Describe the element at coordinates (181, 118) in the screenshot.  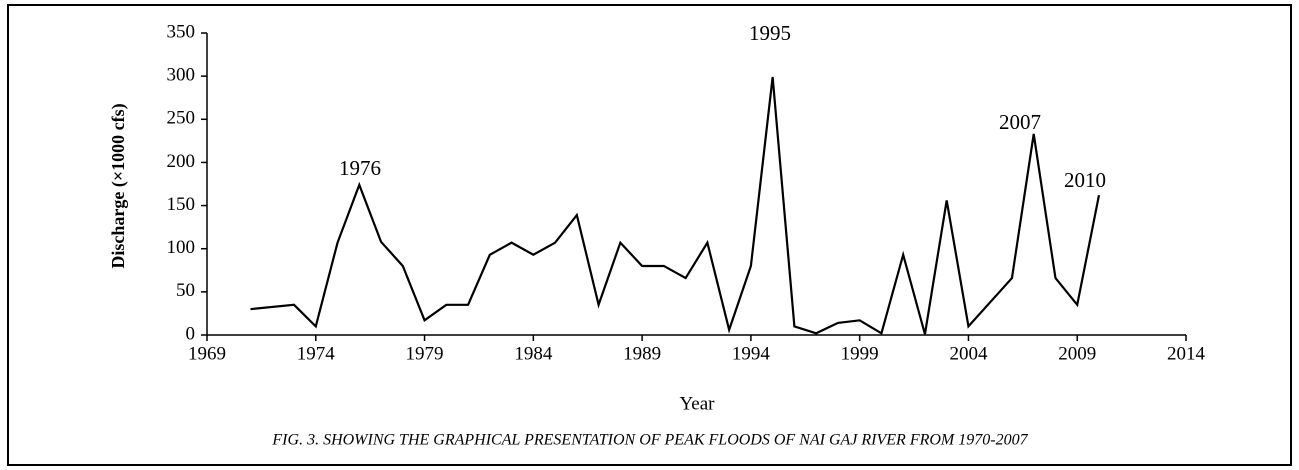
I see `y-tick-label: 250` at that location.